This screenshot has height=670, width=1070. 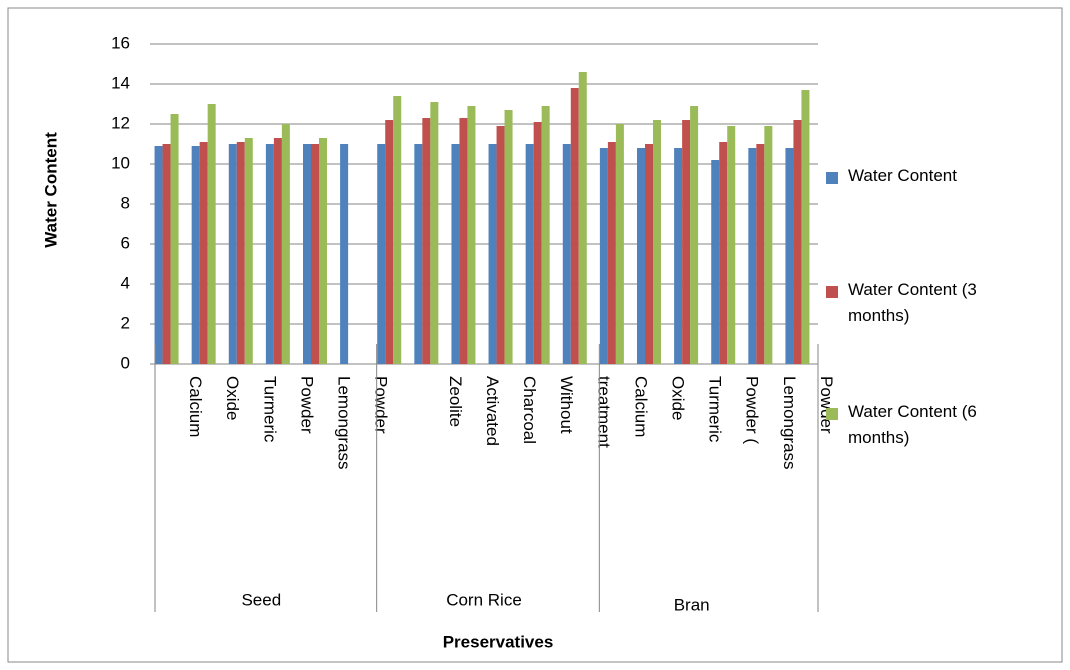 What do you see at coordinates (529, 410) in the screenshot?
I see `x-tick-label: Charcoal` at bounding box center [529, 410].